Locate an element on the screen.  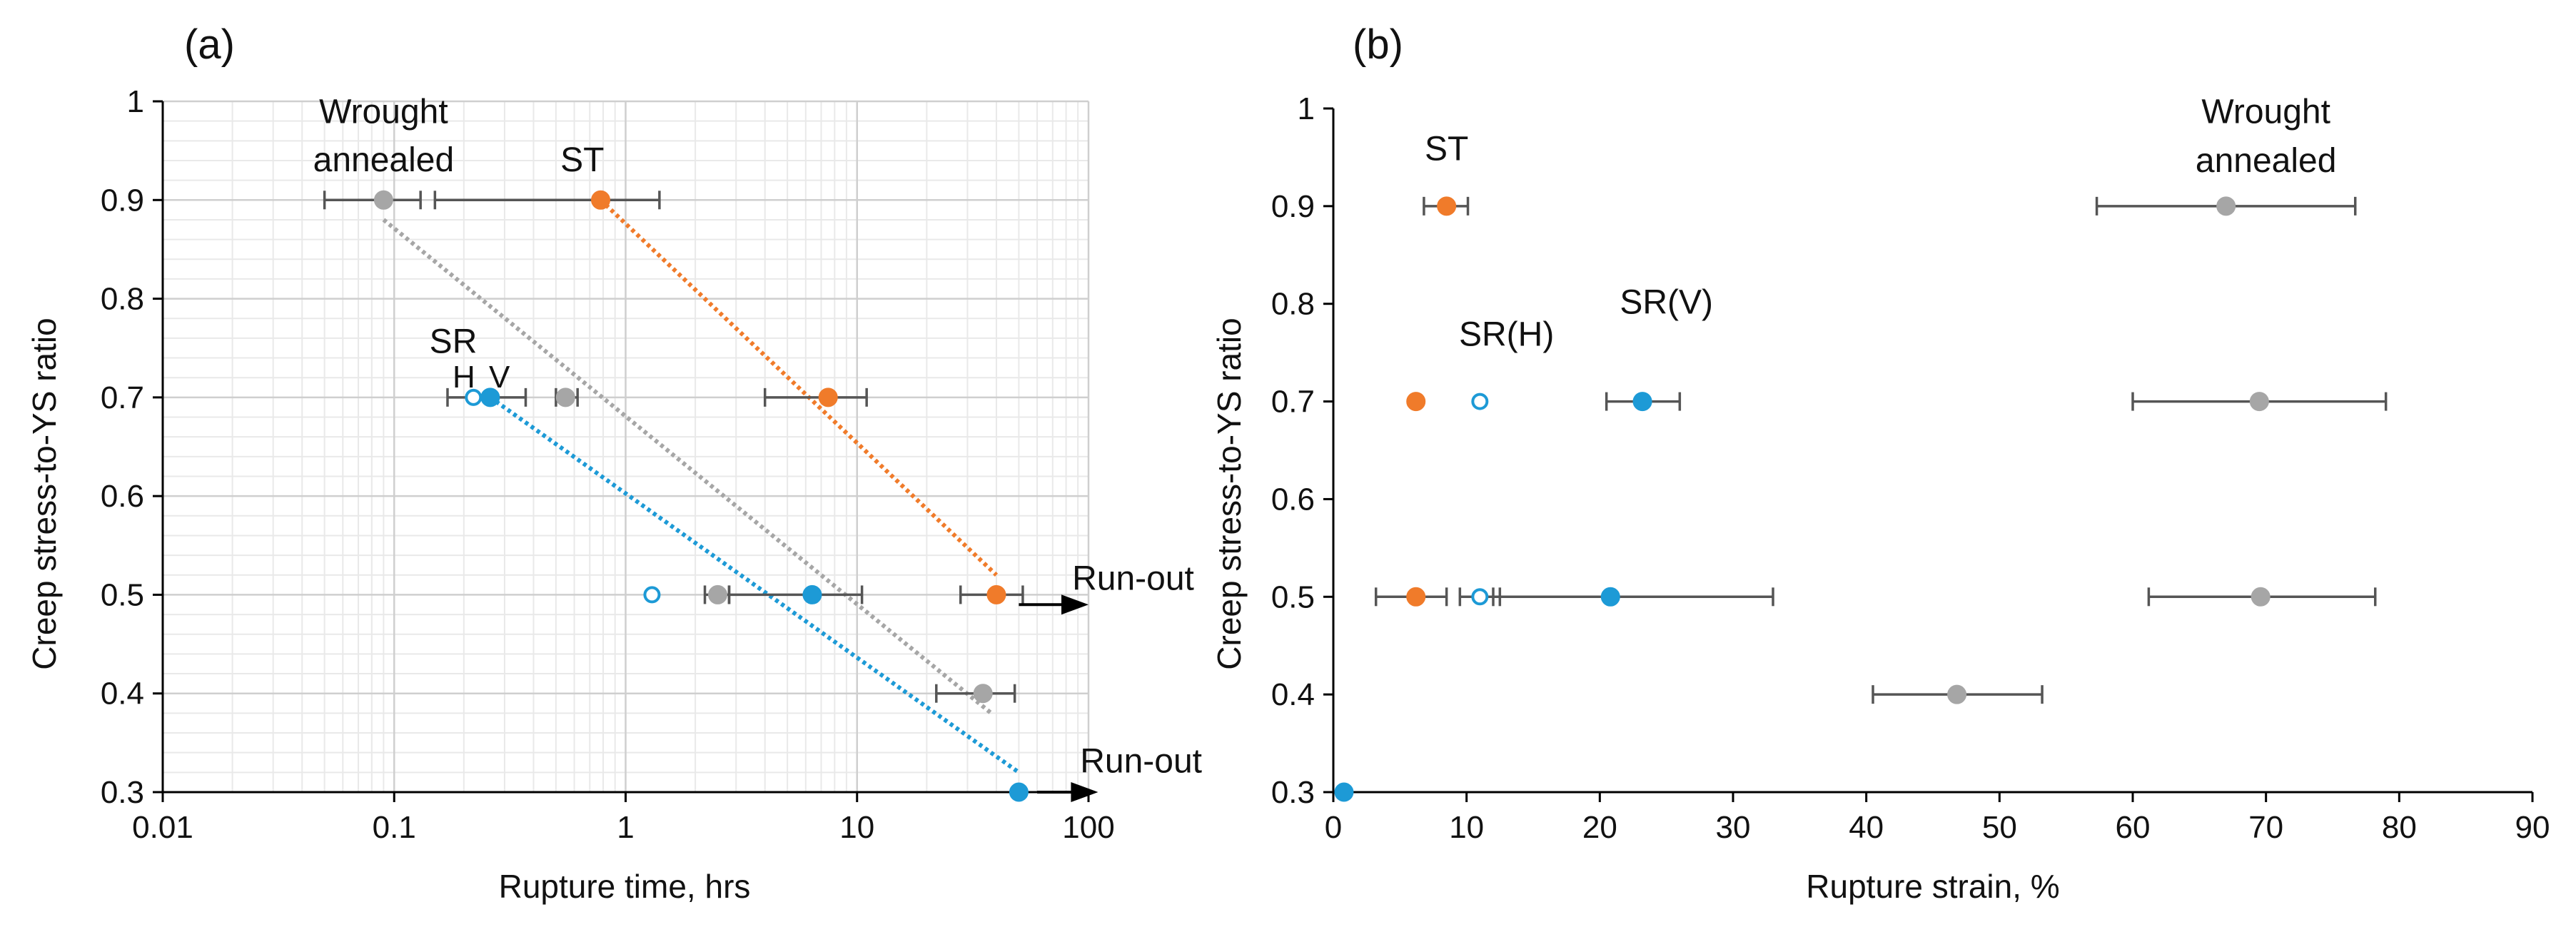
a-x-tick-label: 1 is located at coordinates (625, 827).